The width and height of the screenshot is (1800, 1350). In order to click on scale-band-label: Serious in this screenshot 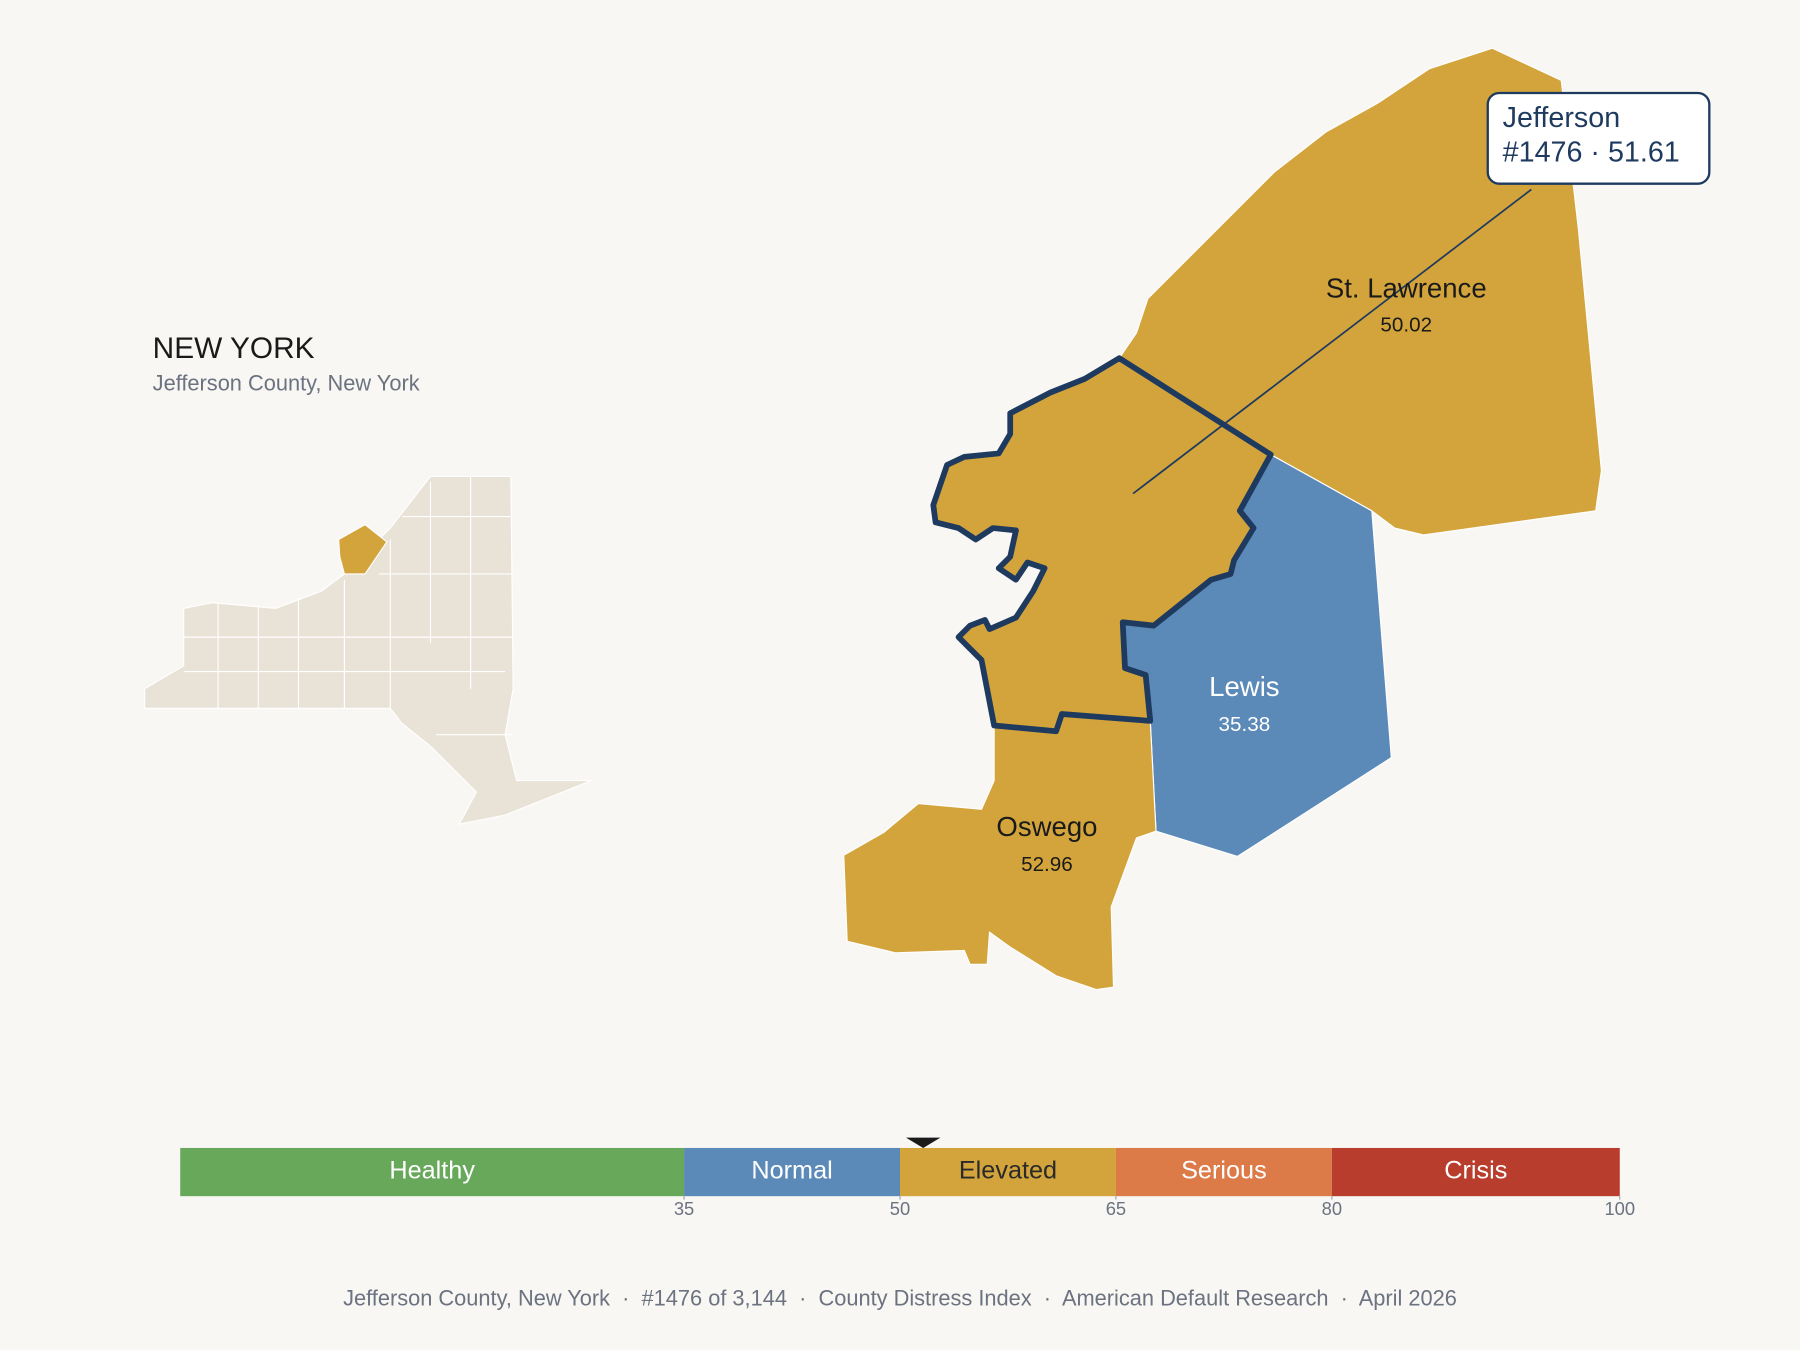, I will do `click(1224, 1171)`.